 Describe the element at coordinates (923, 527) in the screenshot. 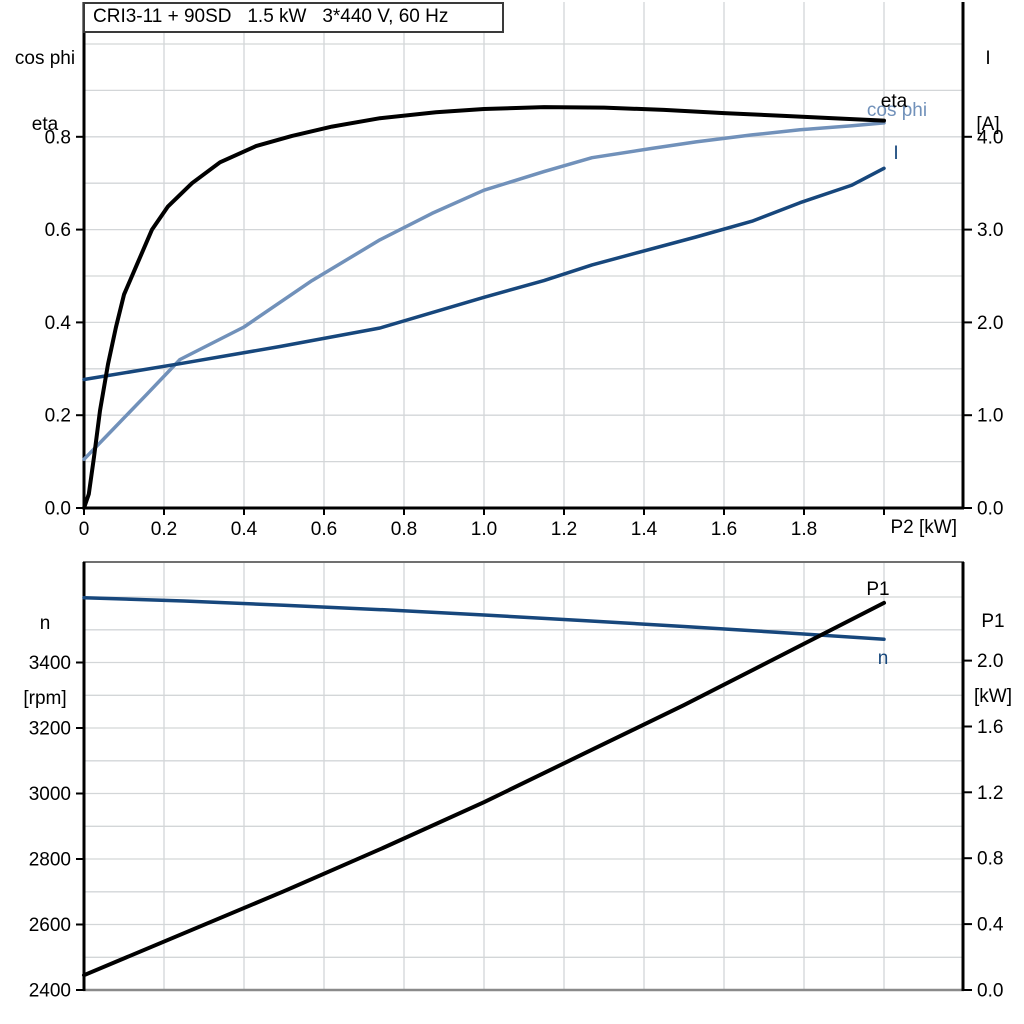

I see `x-axis-title: P2 [kW]` at that location.